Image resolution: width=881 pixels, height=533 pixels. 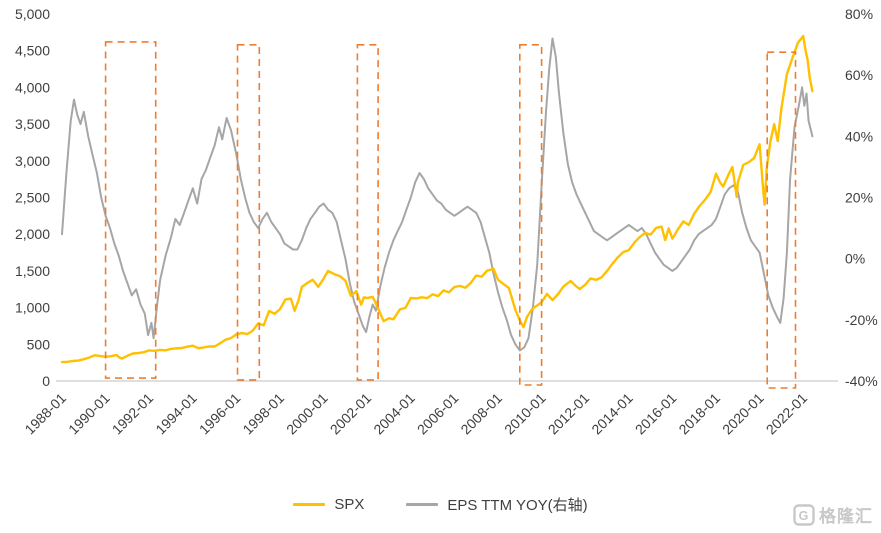 I want to click on x-tick-label: 1992-01, so click(x=133, y=414).